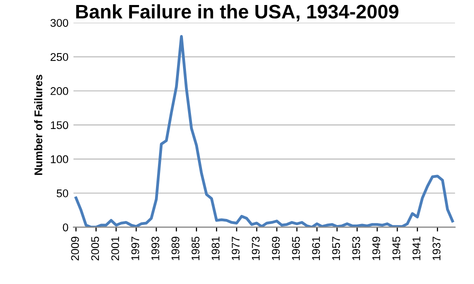 This screenshot has height=284, width=474. Describe the element at coordinates (376, 248) in the screenshot. I see `x-tick-label: 1949` at that location.